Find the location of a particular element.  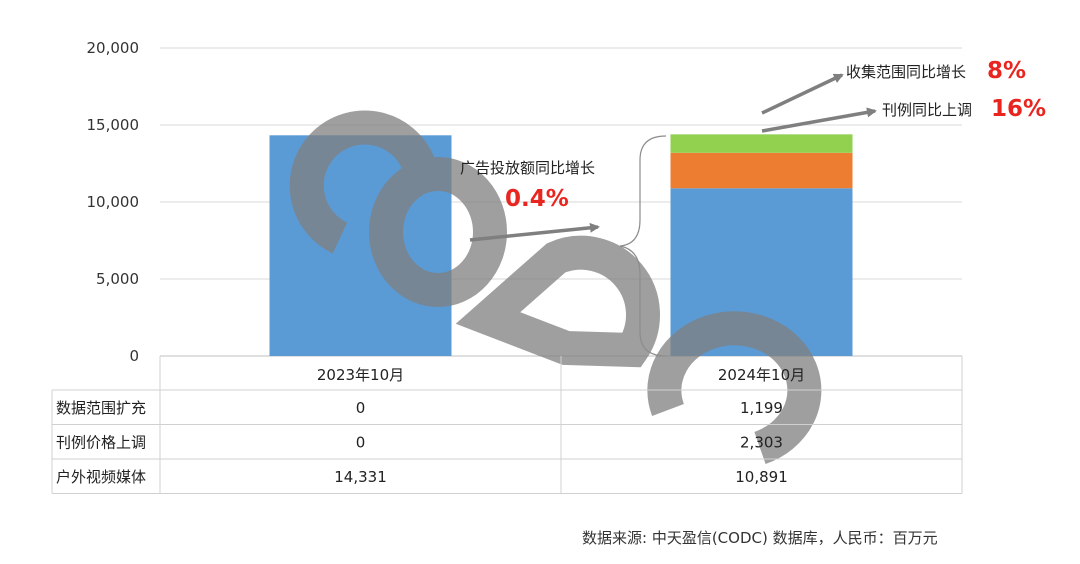

table-cell-value: 14,331 is located at coordinates (360, 477).